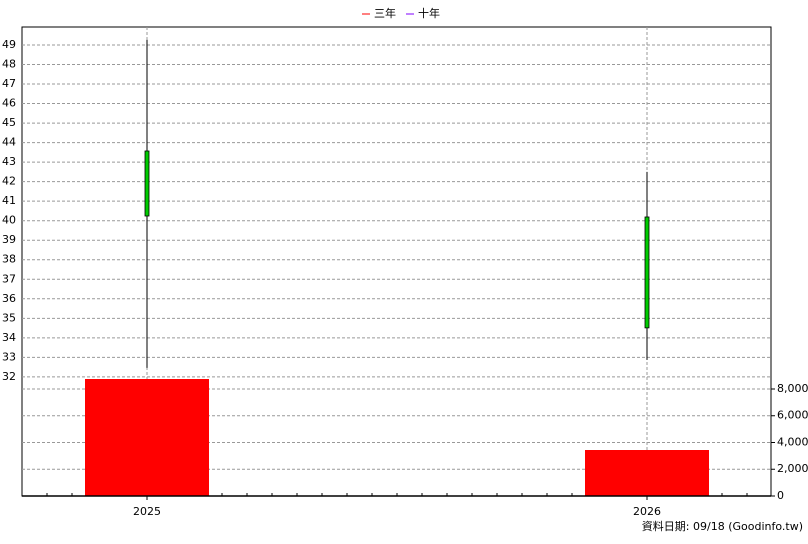  I want to click on y2-tick-label: 2,000, so click(792, 468).